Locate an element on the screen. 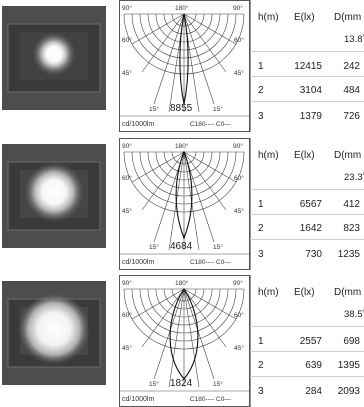  table-cell: 698 is located at coordinates (351, 341).